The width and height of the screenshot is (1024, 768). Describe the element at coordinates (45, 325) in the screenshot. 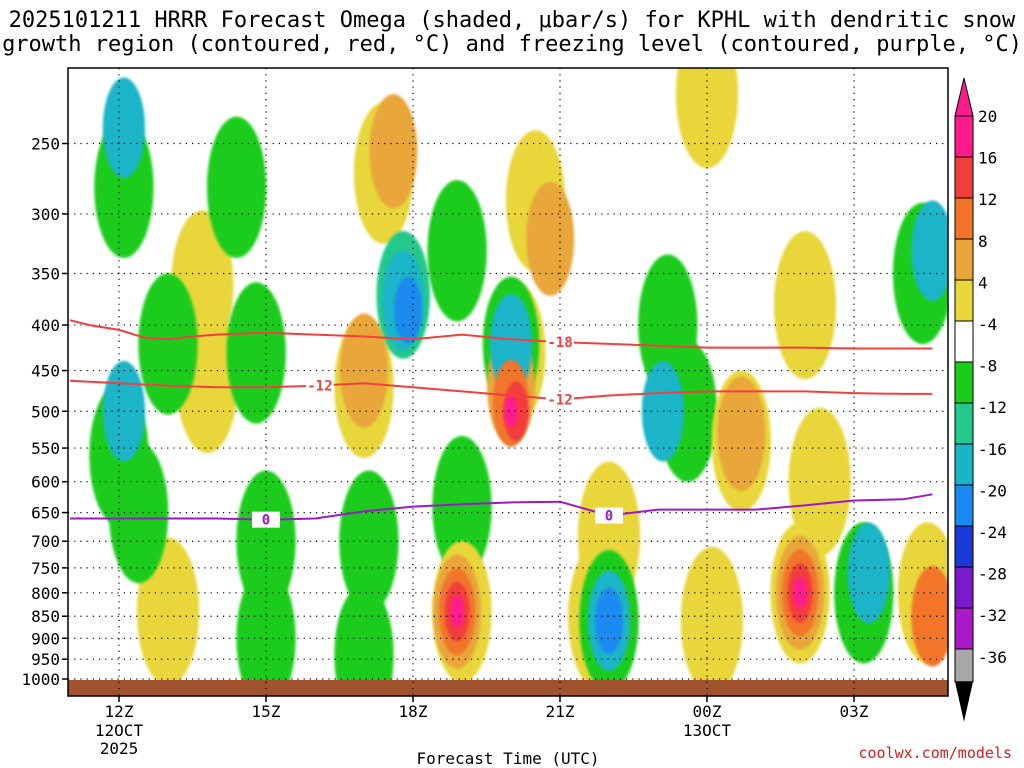

I see `y-tick-label-400: 400` at that location.